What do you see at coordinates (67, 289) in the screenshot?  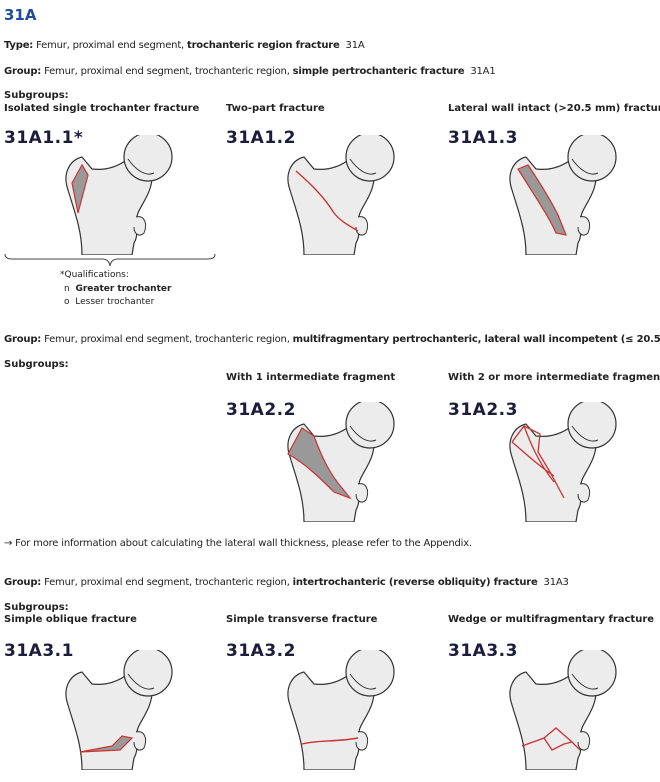 I see `marker: n` at bounding box center [67, 289].